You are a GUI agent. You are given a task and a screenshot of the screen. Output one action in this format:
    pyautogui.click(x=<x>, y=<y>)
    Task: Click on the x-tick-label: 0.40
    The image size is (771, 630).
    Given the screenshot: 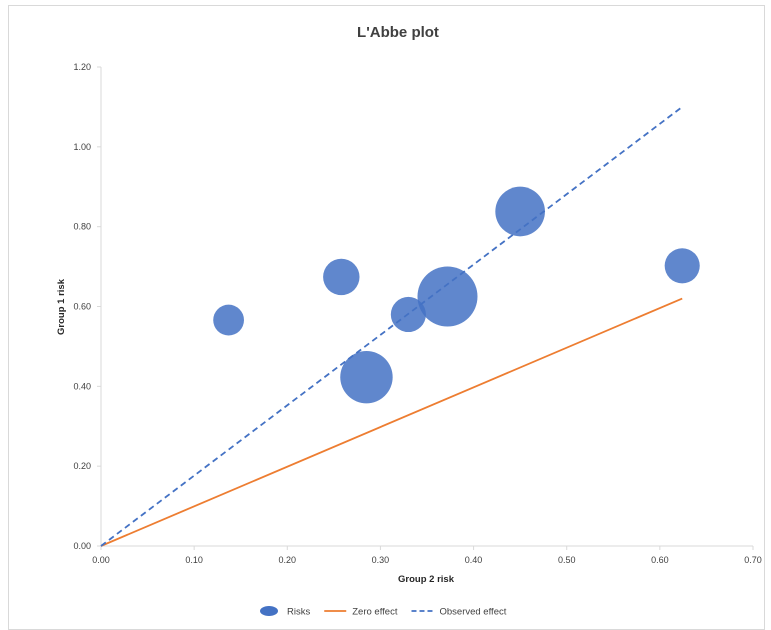 What is the action you would take?
    pyautogui.click(x=474, y=560)
    